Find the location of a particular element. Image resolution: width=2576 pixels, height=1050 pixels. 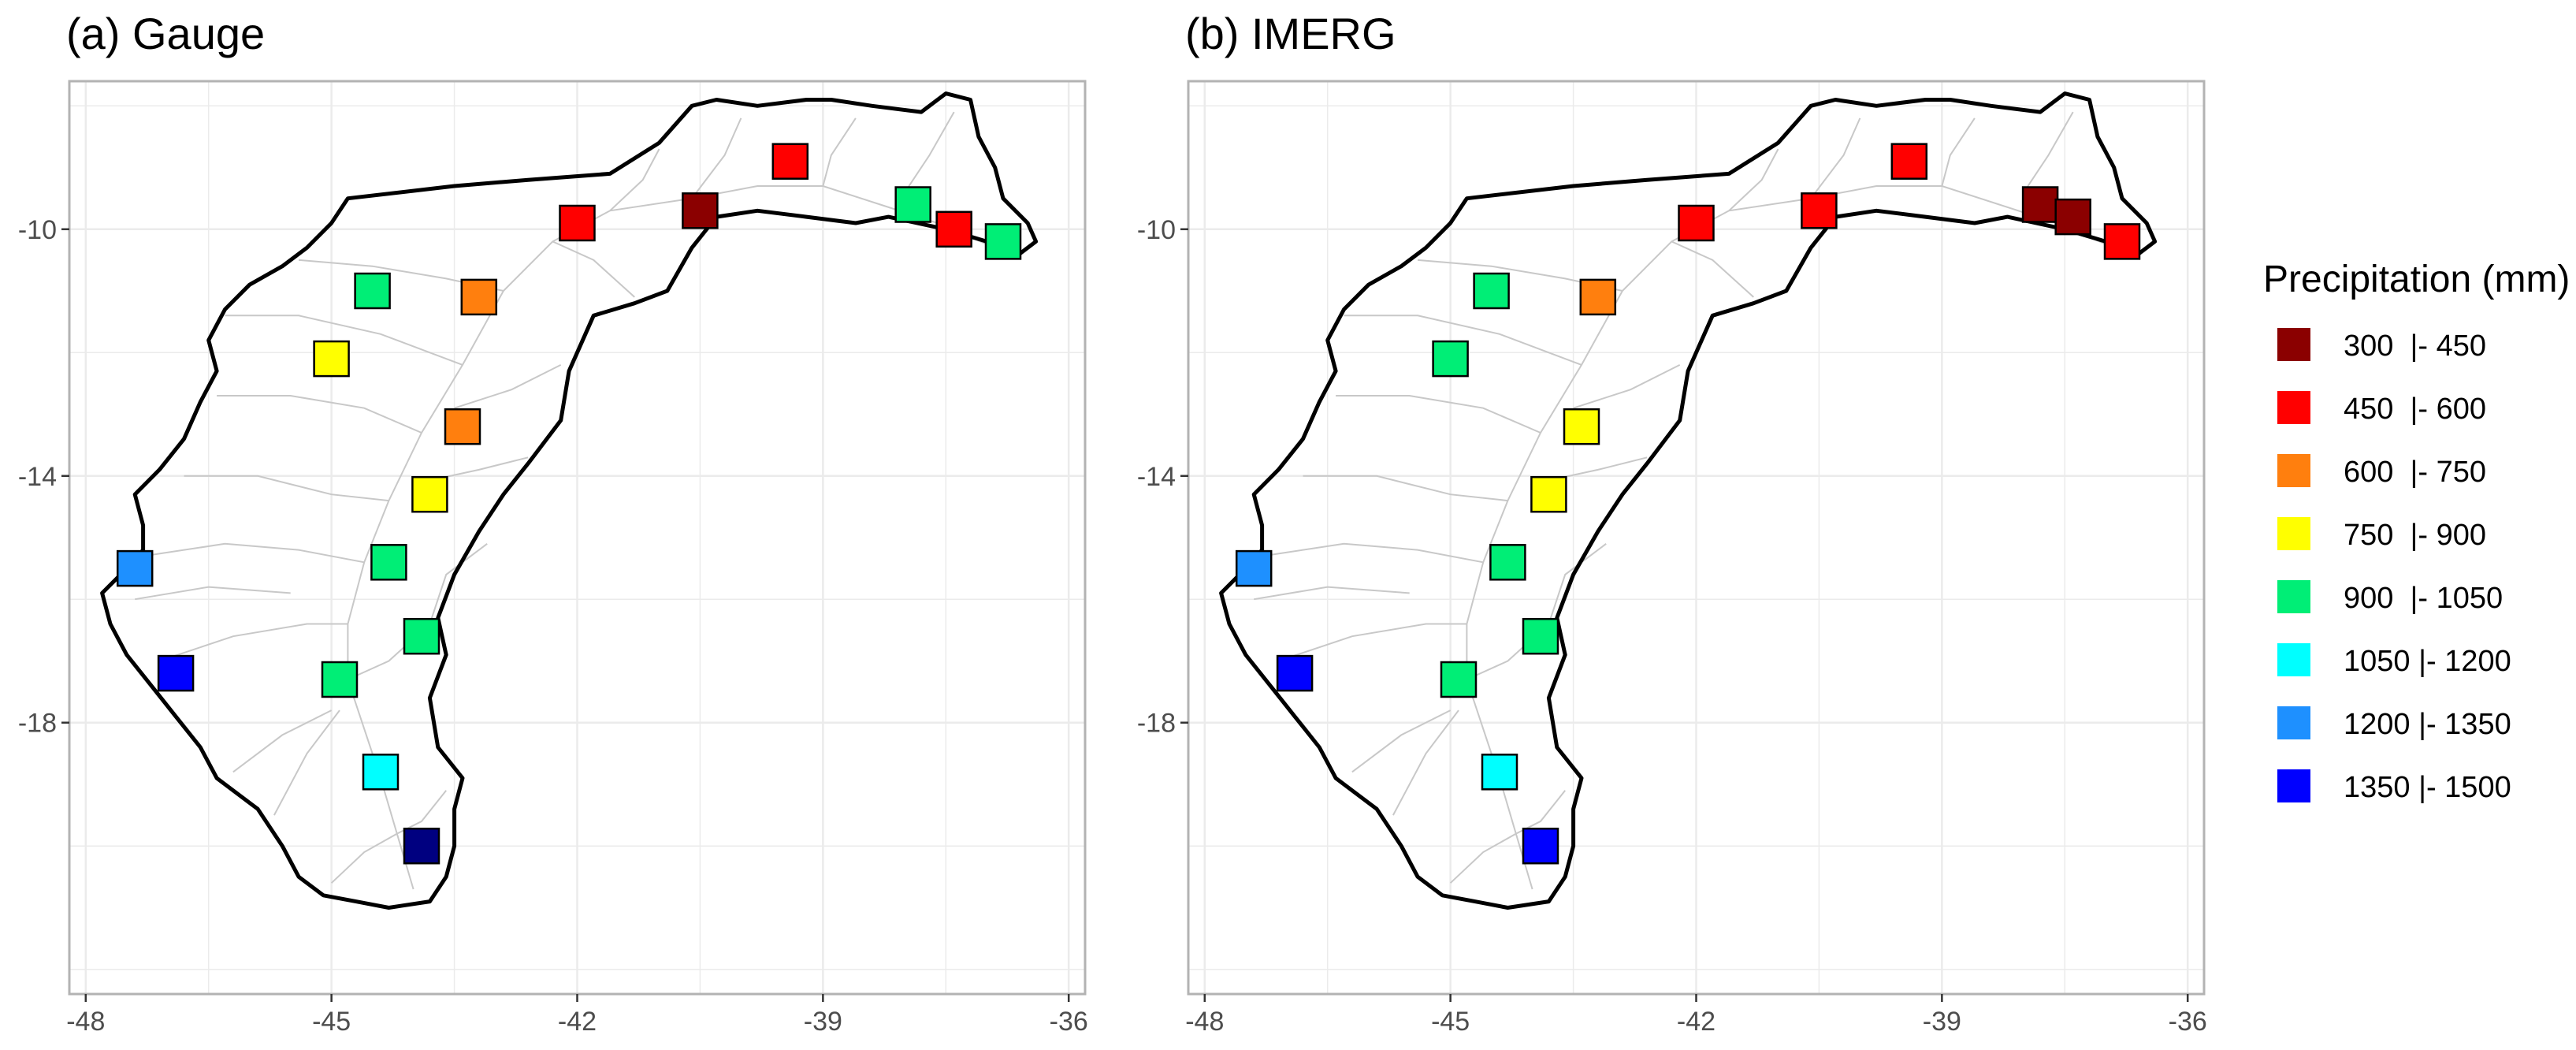

y-tick-label: -18 is located at coordinates (37, 724).